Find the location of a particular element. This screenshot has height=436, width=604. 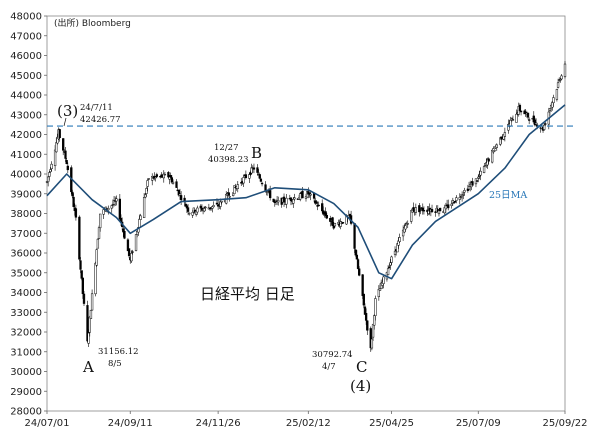

y-tick-label: 34000 is located at coordinates (26, 293).